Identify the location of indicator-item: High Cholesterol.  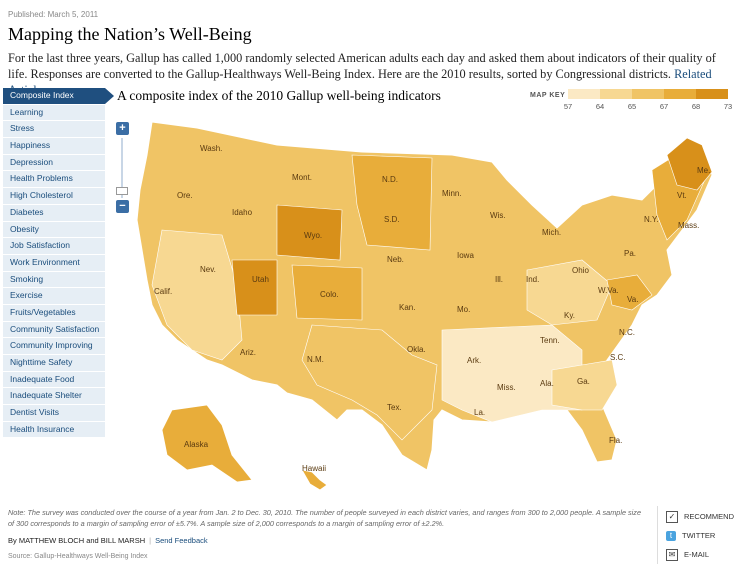
(54, 196).